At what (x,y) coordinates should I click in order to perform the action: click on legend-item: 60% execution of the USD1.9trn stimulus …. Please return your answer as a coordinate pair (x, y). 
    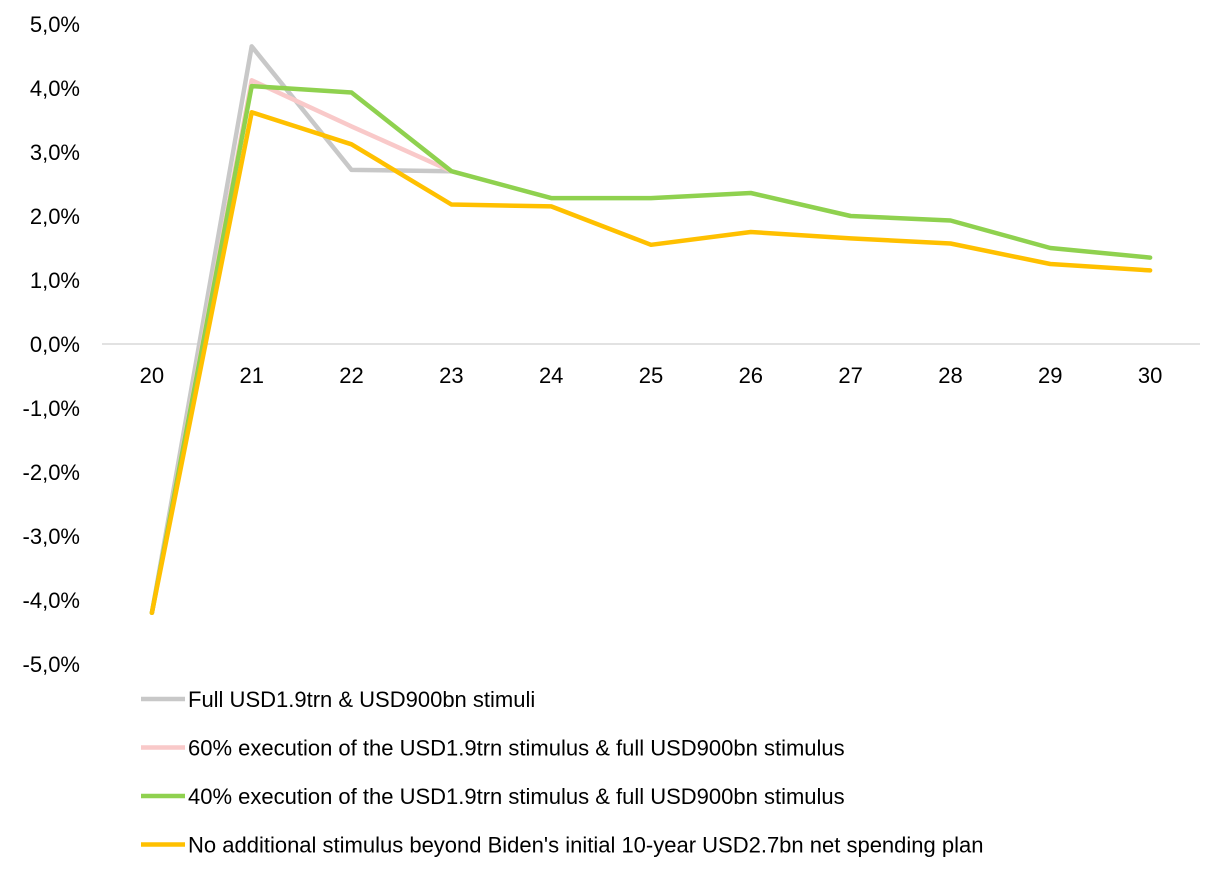
    Looking at the image, I should click on (493, 748).